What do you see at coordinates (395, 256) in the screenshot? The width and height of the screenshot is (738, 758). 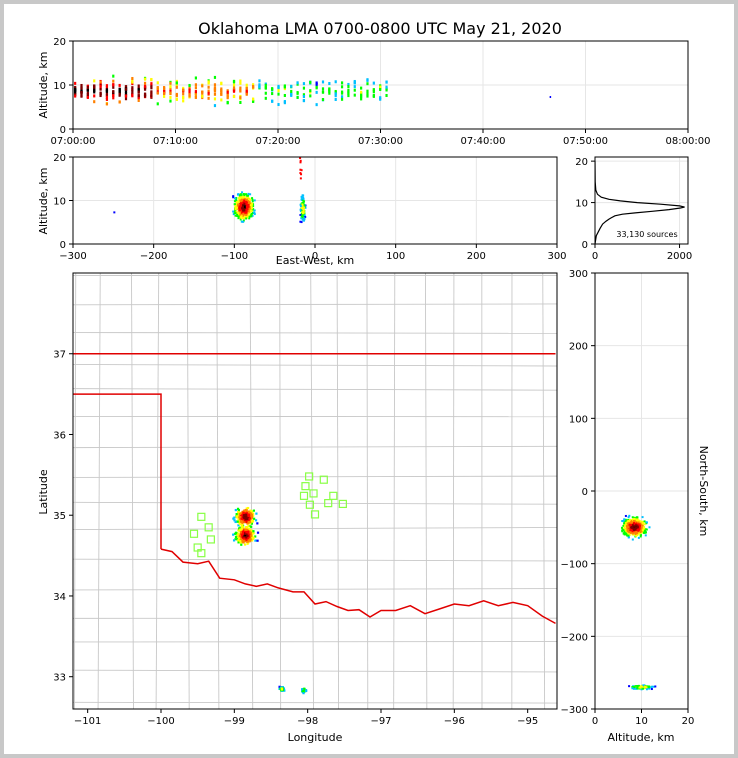 I see `x-tick-label: 100` at bounding box center [395, 256].